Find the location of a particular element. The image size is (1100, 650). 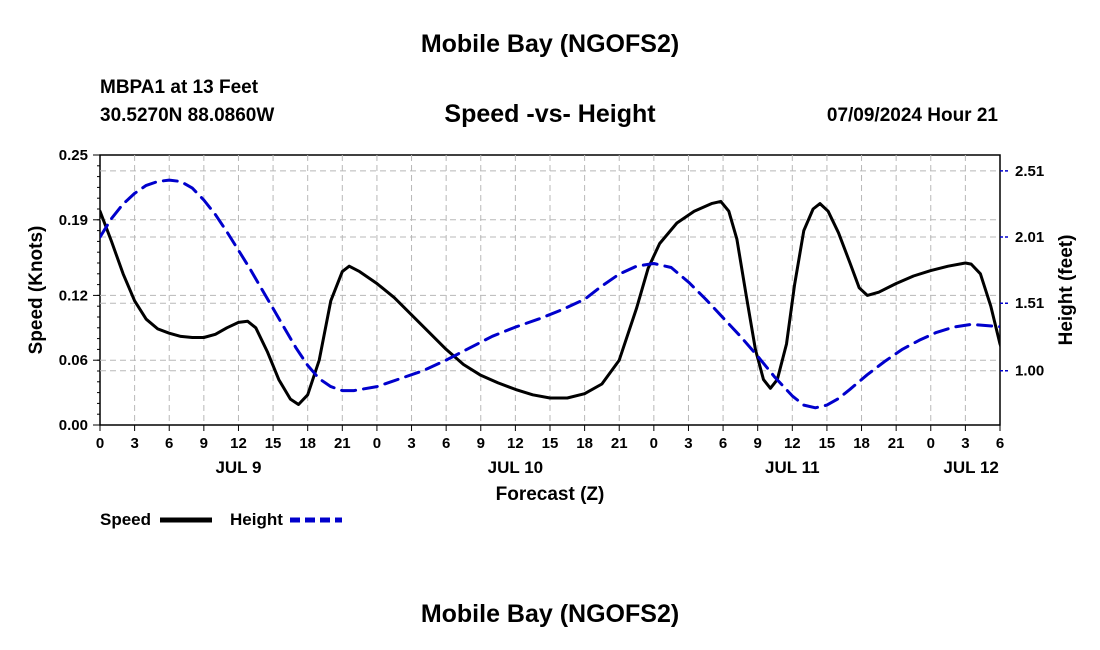

legend-label-speed: Speed is located at coordinates (125, 519).